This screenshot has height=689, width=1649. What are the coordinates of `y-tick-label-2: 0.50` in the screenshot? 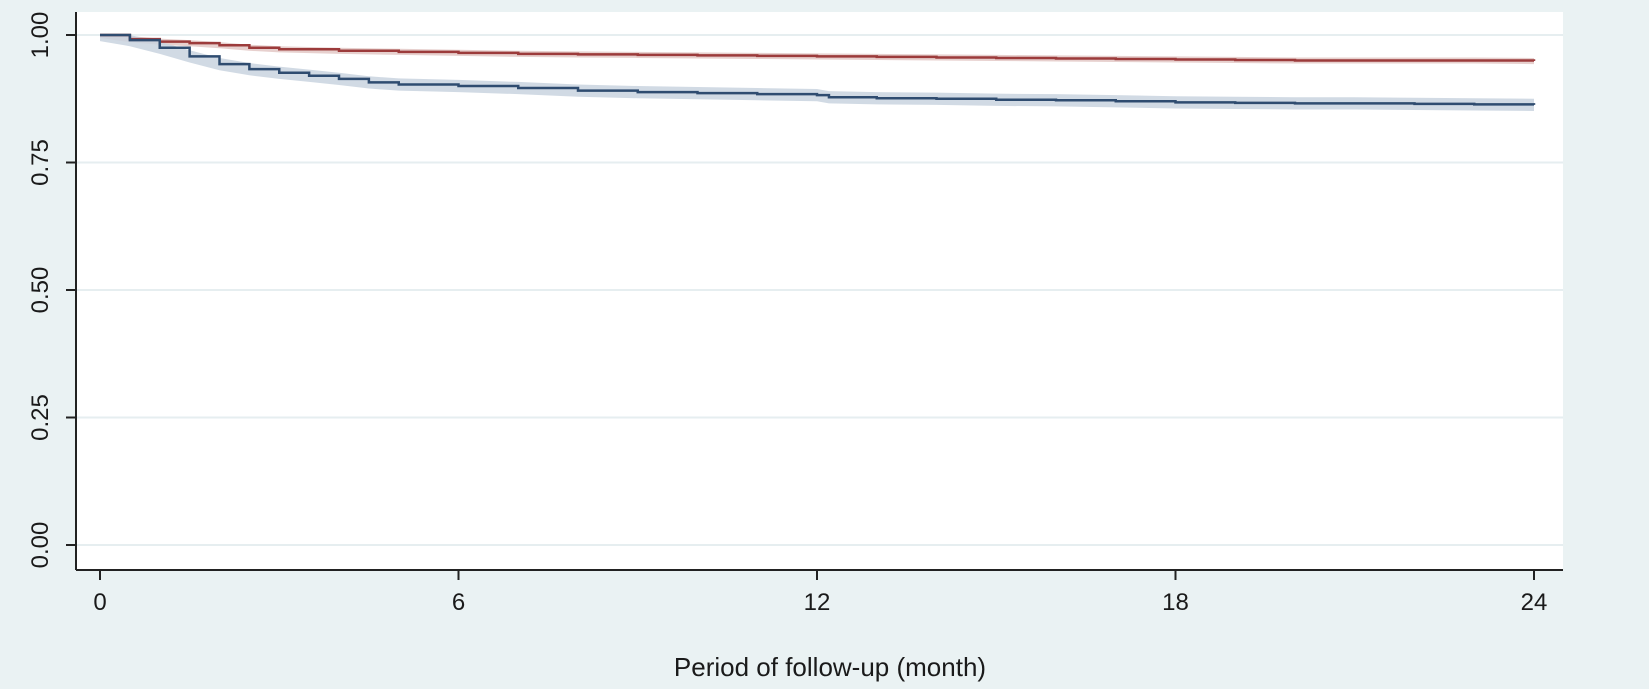 It's located at (40, 290).